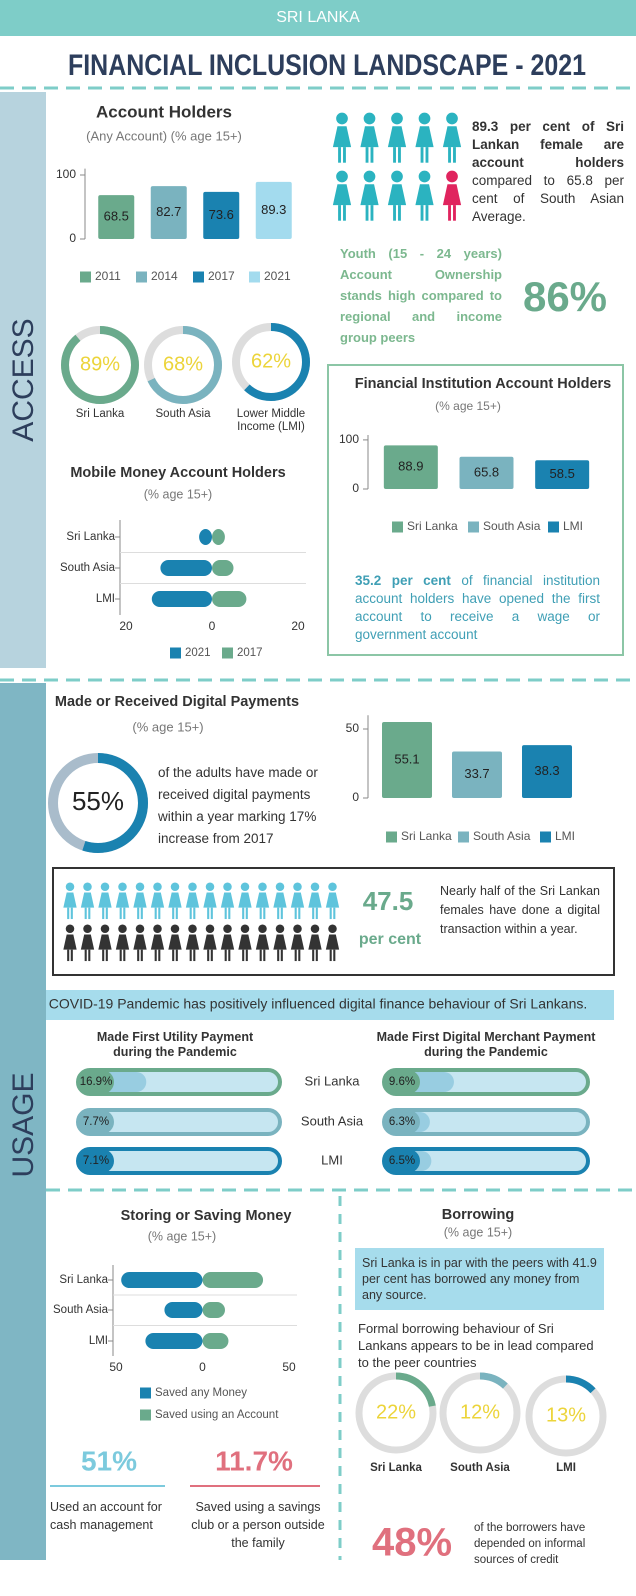  Describe the element at coordinates (573, 526) in the screenshot. I see `legend-label: LMI` at that location.